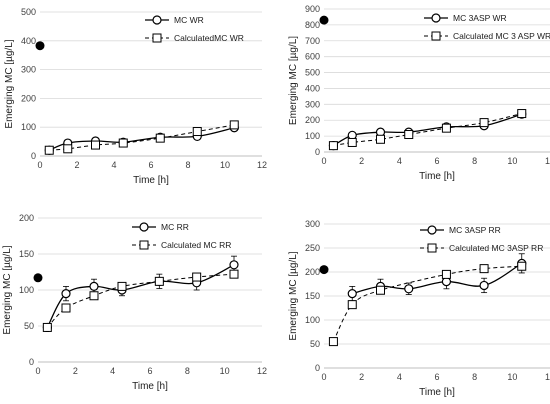 This screenshot has height=404, width=550. I want to click on legend-label: CalculatedMC WR, so click(209, 38).